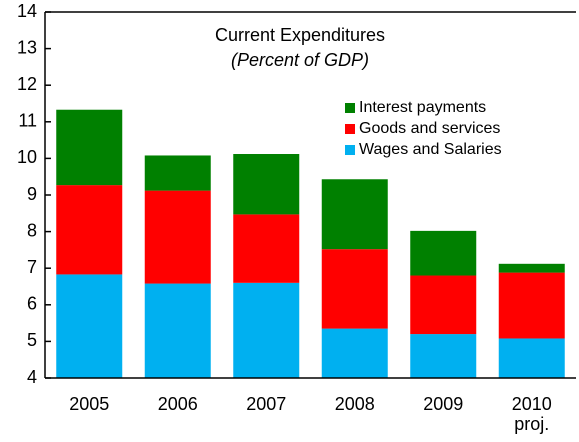  I want to click on y-tick-label: 7, so click(32, 267).